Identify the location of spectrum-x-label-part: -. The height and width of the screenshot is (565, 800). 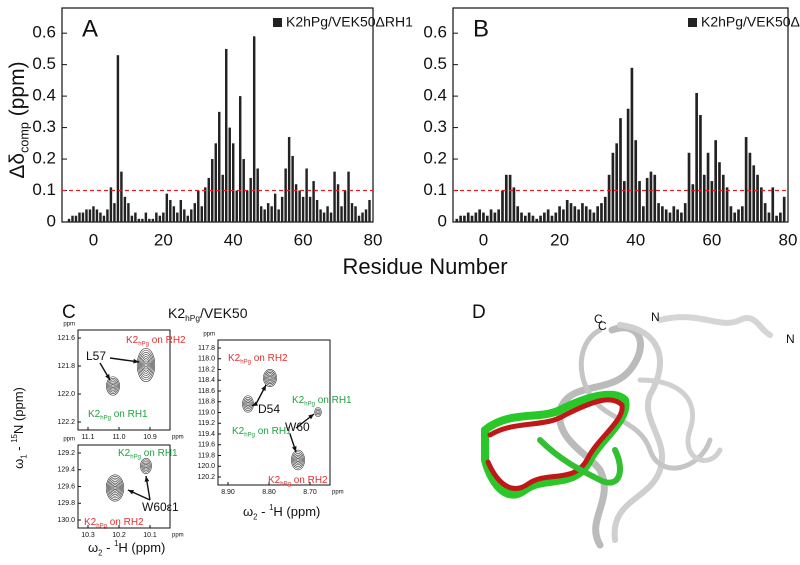
(109, 547).